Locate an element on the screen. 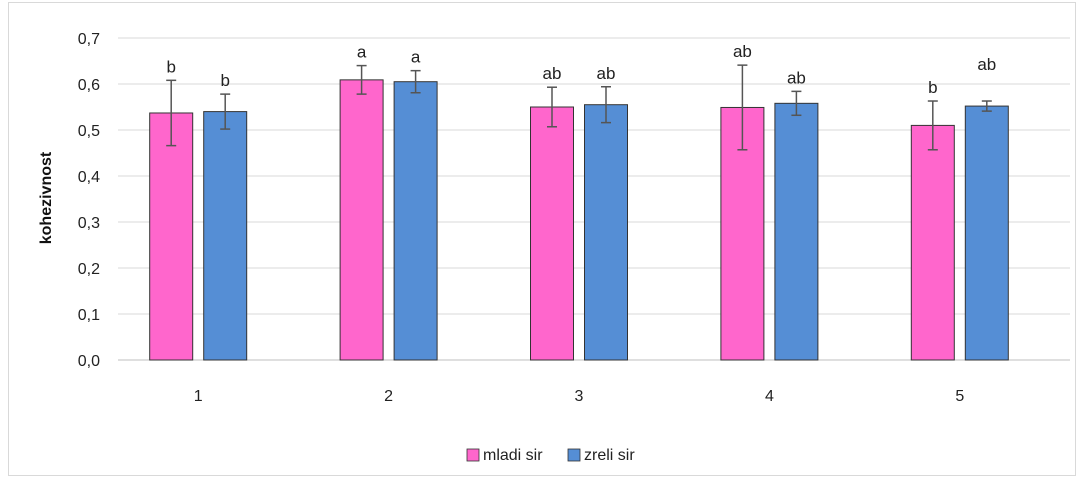  y-tick-label: 0,5 is located at coordinates (89, 131).